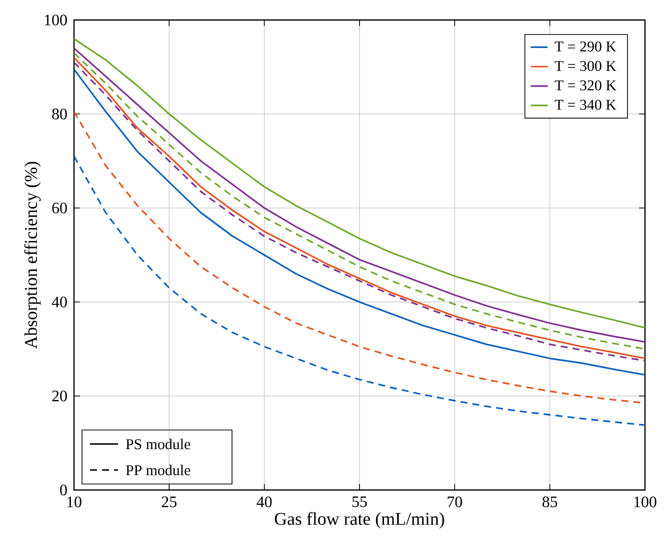 This screenshot has width=665, height=556. Describe the element at coordinates (32, 255) in the screenshot. I see `y-axis-title: Absorption efficiency (%)` at that location.